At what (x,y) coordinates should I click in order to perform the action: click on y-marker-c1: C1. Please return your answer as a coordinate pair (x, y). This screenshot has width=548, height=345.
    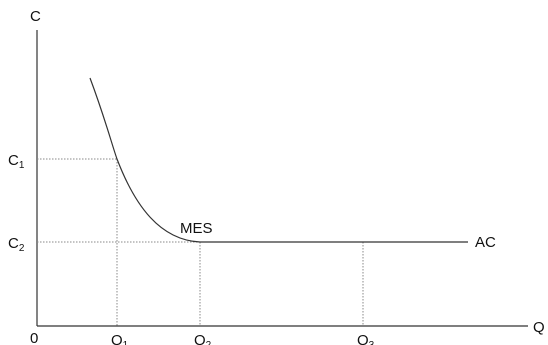
    Looking at the image, I should click on (16, 161).